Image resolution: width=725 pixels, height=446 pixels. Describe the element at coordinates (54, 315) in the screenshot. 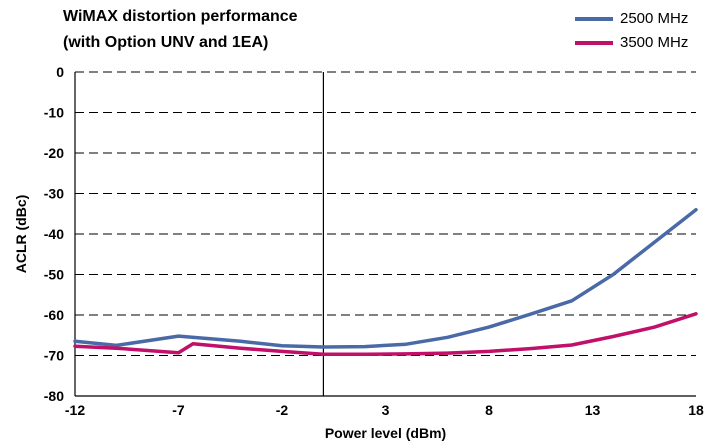

I see `y-tick-label: -60` at that location.